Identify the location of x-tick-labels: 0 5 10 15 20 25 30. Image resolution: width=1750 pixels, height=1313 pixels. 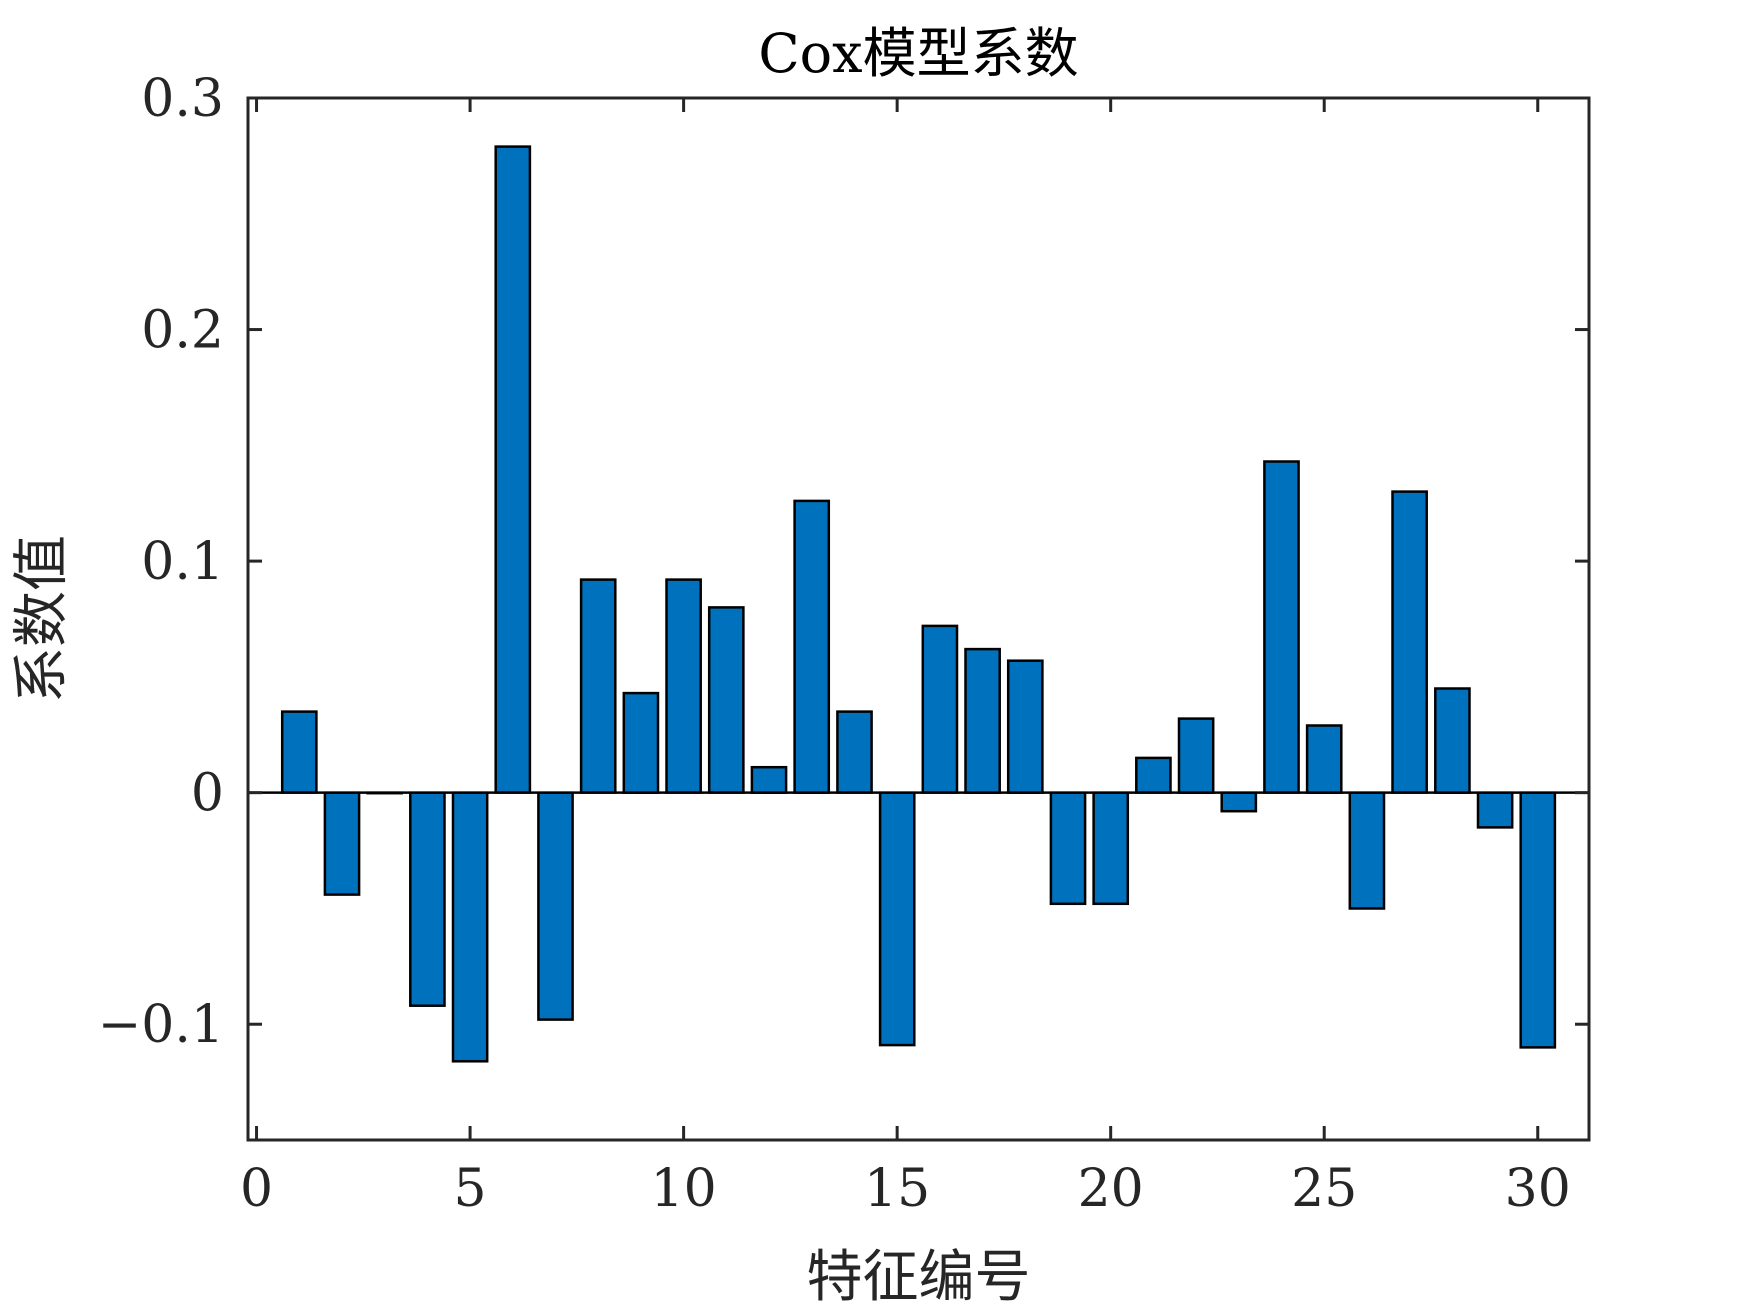
(905, 1189).